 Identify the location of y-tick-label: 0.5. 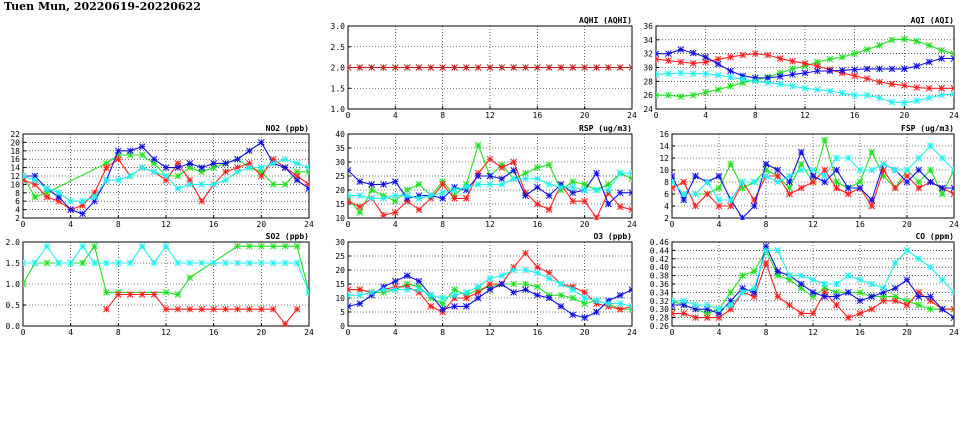
(13, 305).